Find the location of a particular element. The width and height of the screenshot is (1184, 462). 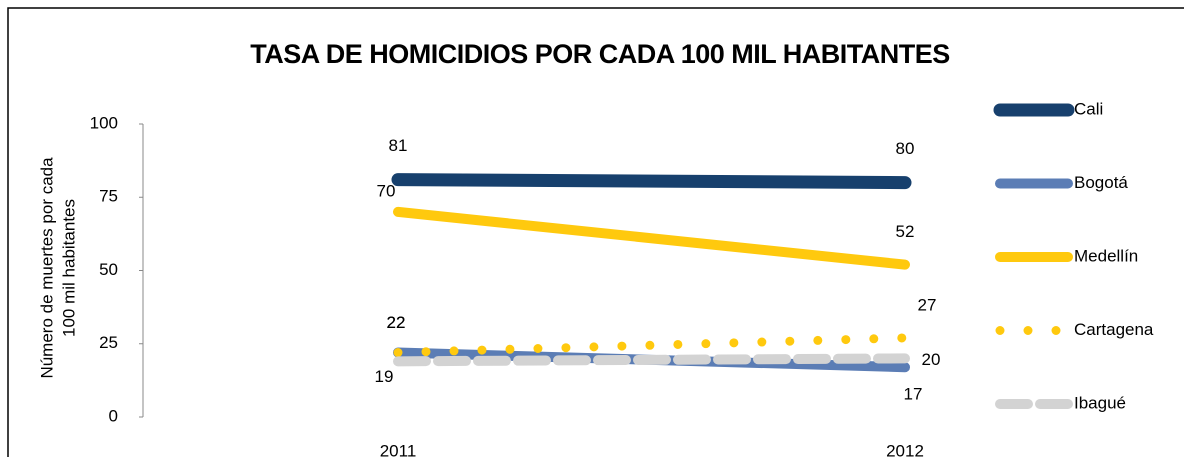

data-label: 81 is located at coordinates (398, 145).